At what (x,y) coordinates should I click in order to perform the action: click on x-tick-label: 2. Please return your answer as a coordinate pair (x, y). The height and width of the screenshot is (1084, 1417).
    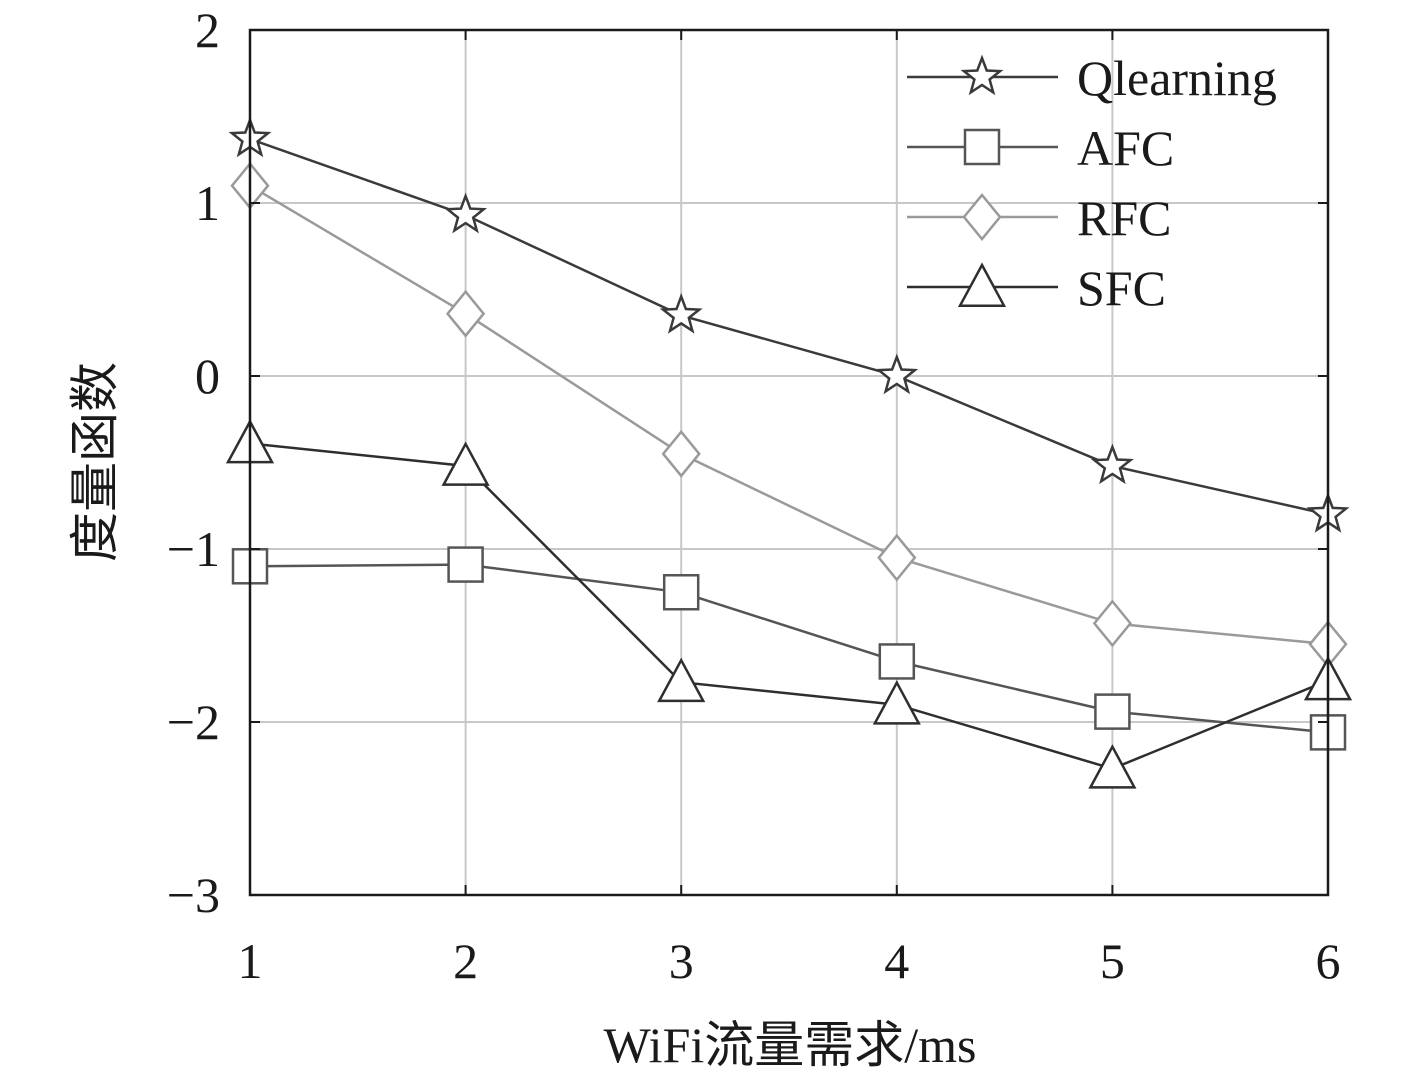
    Looking at the image, I should click on (465, 961).